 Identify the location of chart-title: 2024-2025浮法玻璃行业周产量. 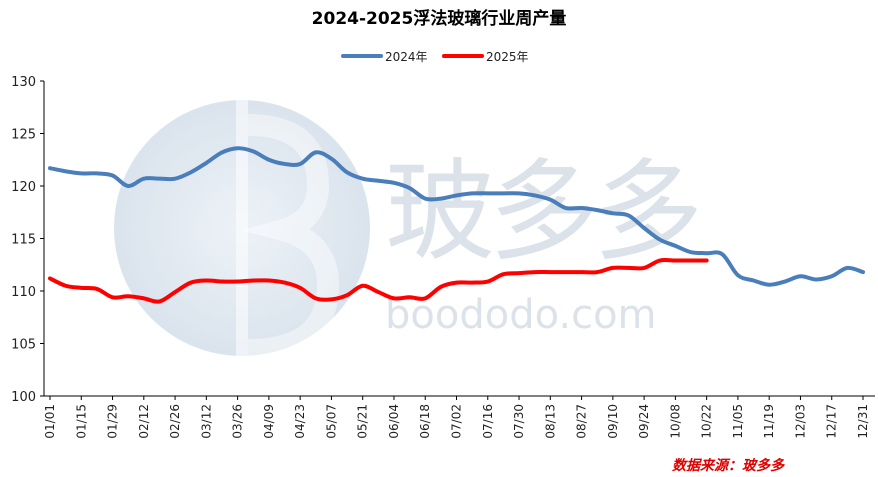
(439, 18).